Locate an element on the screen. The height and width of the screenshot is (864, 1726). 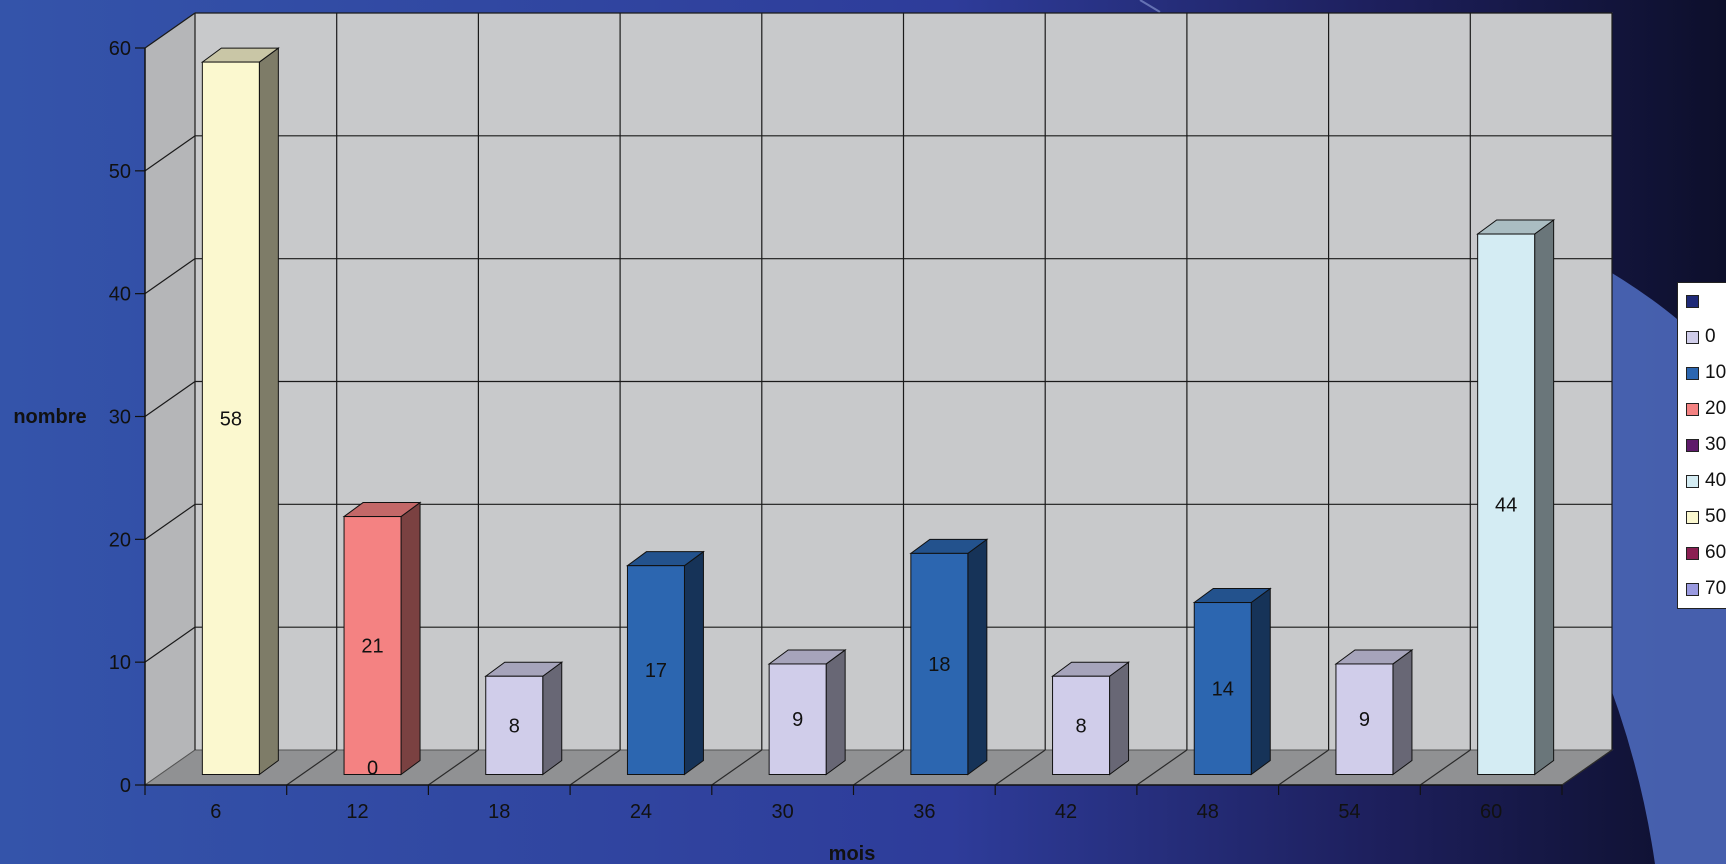
x-tick-label: 24 is located at coordinates (641, 812).